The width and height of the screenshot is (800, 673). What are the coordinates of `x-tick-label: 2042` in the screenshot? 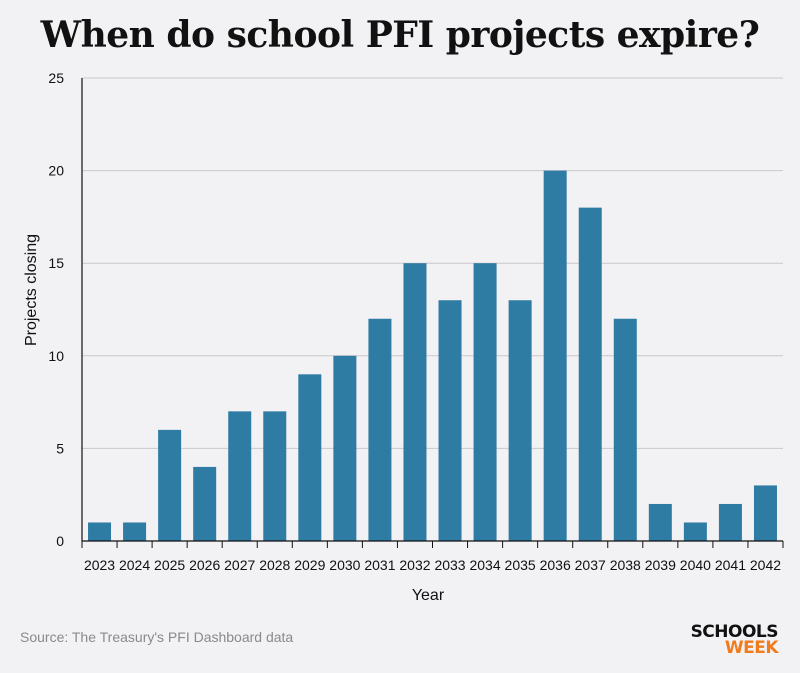 It's located at (765, 565).